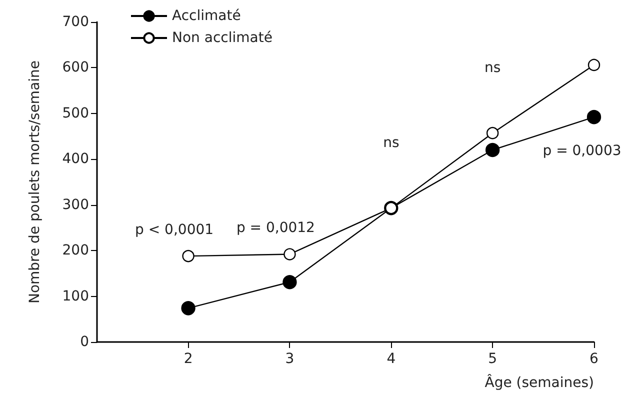  What do you see at coordinates (84, 342) in the screenshot?
I see `y-tick-label: 0` at bounding box center [84, 342].